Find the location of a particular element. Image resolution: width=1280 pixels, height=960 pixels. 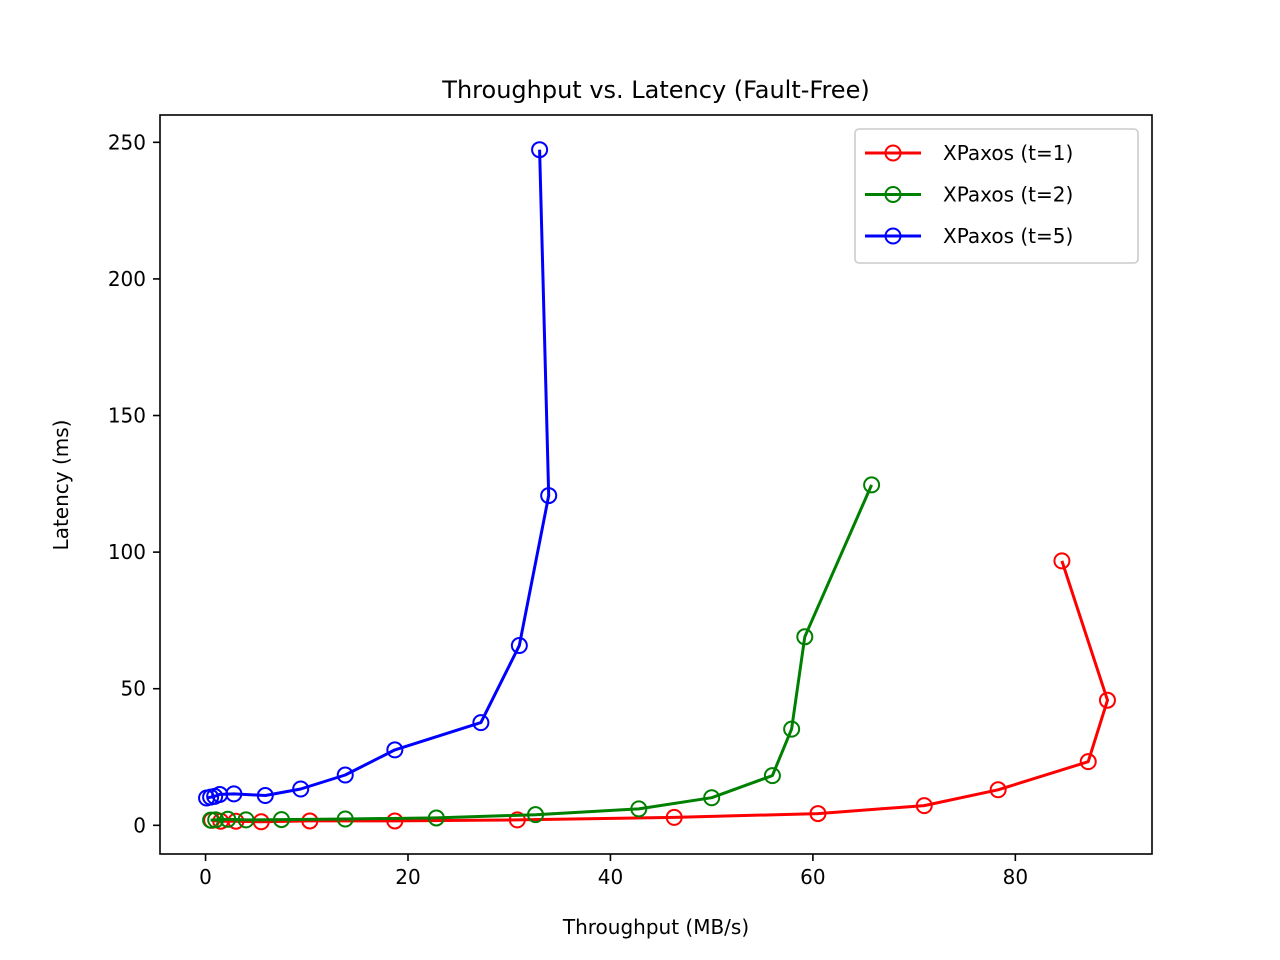

legend-label: XPaxos (t=1) is located at coordinates (1008, 153).